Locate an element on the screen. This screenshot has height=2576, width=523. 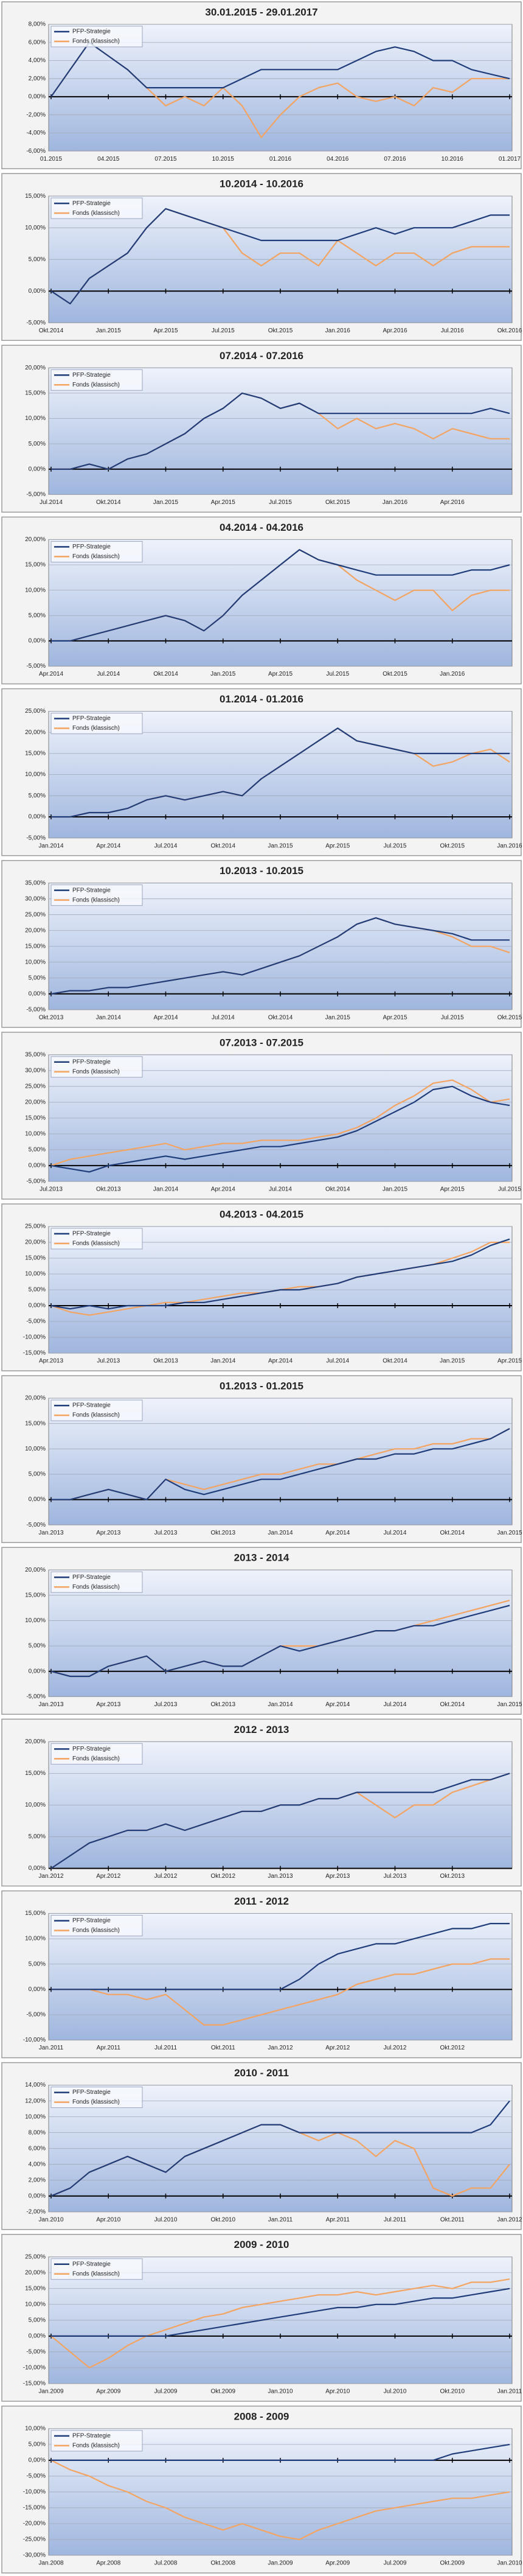
x-tick-label: Apr.2014 is located at coordinates (165, 1018).